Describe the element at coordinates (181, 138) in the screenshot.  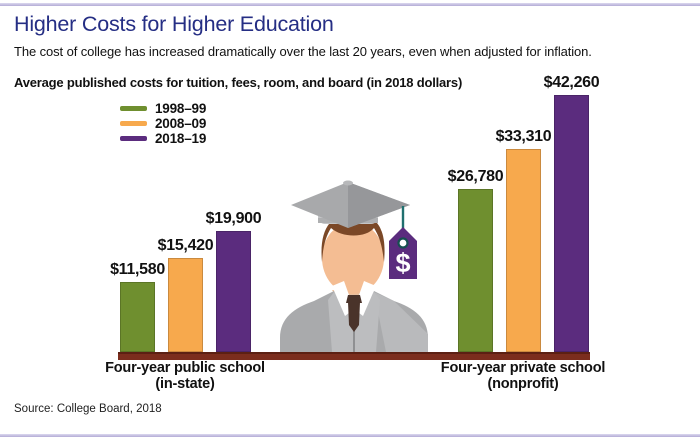
I see `legend-label: 2018–19` at that location.